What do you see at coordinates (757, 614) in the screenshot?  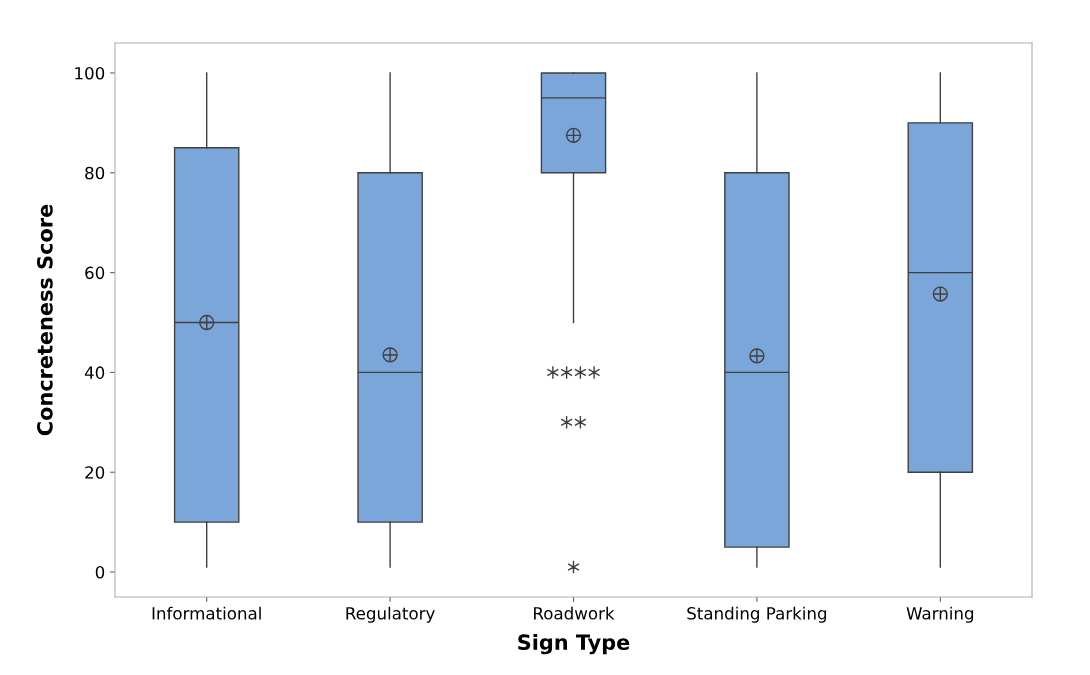 I see `x-tick-label: Standing Parking` at bounding box center [757, 614].